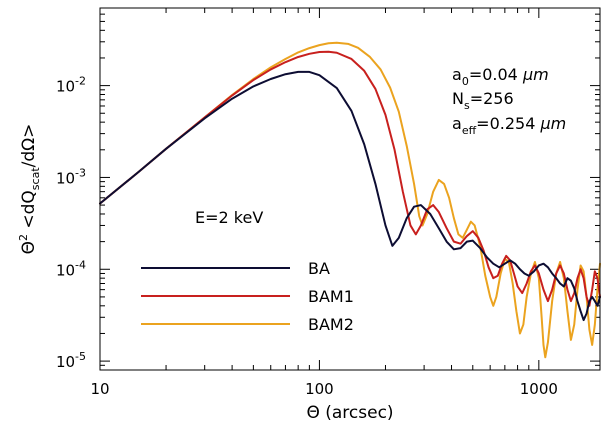 The height and width of the screenshot is (427, 602). I want to click on y-tick-label: 10⁻⁵, so click(71, 360).